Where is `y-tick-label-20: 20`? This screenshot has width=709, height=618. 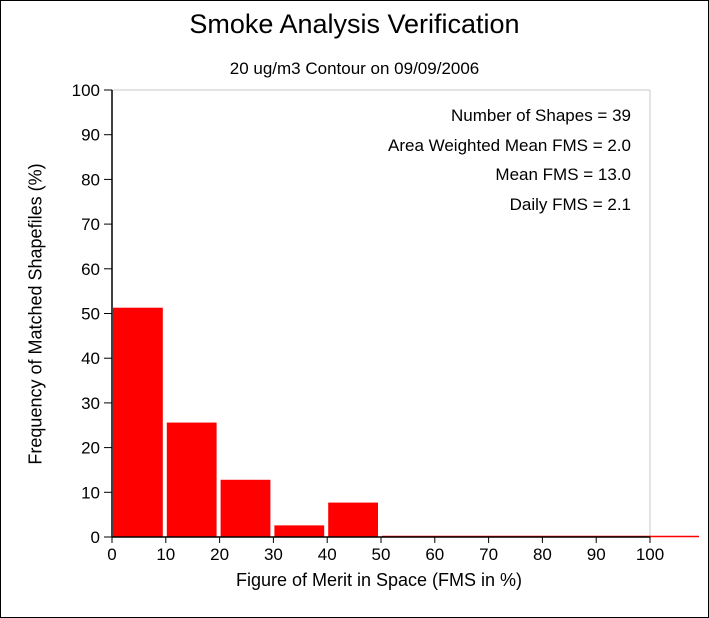
y-tick-label-20: 20 is located at coordinates (90, 448).